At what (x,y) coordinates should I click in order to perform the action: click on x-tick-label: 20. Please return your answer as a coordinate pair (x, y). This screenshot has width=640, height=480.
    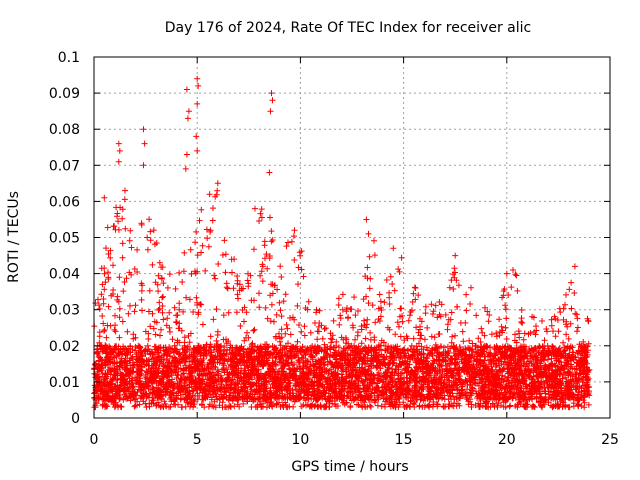
    Looking at the image, I should click on (507, 440).